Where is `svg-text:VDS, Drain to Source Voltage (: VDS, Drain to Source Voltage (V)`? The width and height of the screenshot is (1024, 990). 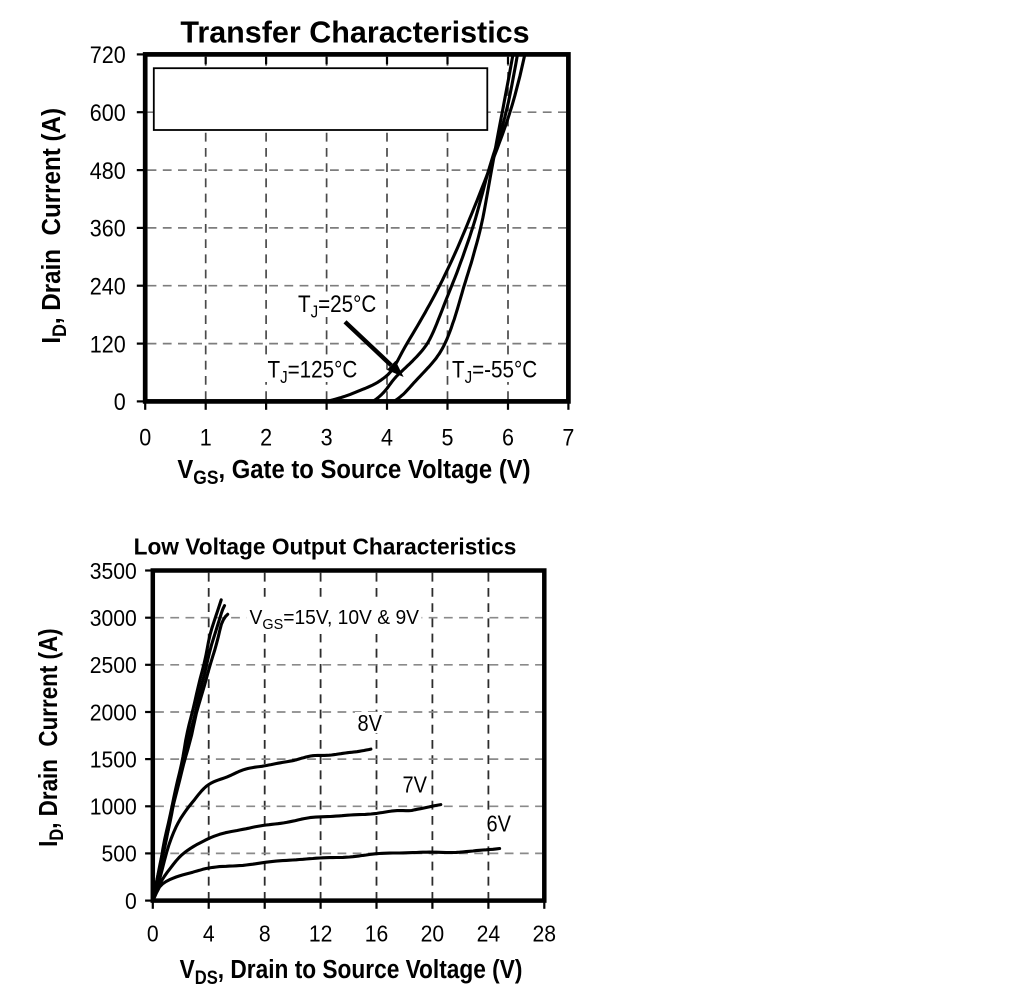 svg-text:VDS, Drain to Source Voltage (: VDS, Drain to Source Voltage (V) is located at coordinates (351, 972).